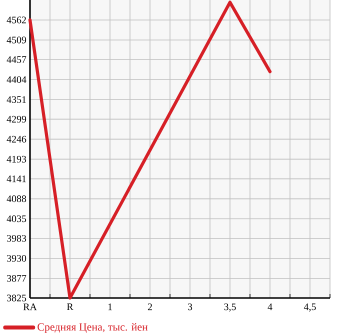 This screenshot has height=335, width=345. What do you see at coordinates (16, 258) in the screenshot?
I see `y-tick-label: 3930` at bounding box center [16, 258].